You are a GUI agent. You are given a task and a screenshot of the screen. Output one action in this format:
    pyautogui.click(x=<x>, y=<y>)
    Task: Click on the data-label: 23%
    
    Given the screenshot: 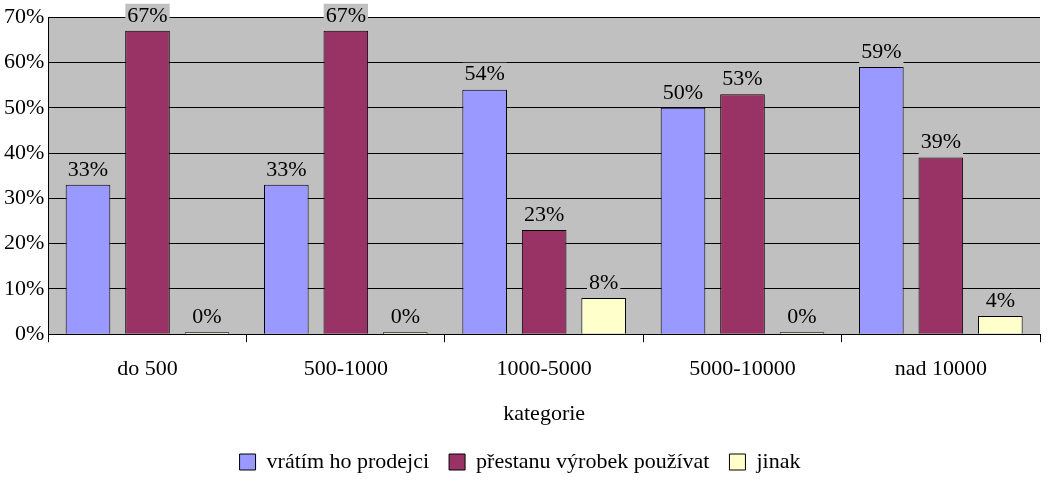 What is the action you would take?
    pyautogui.click(x=544, y=213)
    